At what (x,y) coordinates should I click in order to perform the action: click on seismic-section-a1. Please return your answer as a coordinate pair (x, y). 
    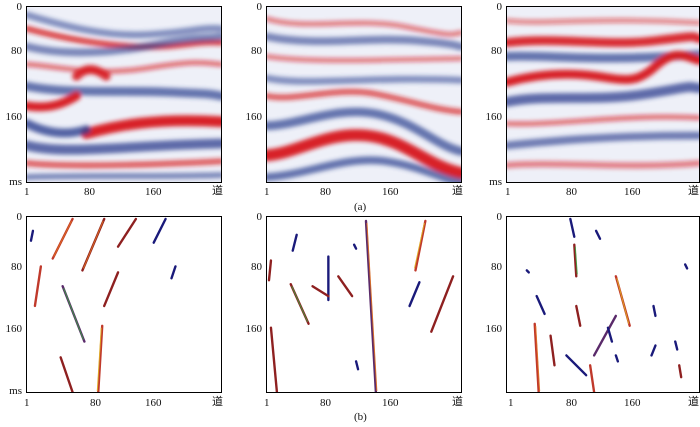
    Looking at the image, I should click on (124, 94).